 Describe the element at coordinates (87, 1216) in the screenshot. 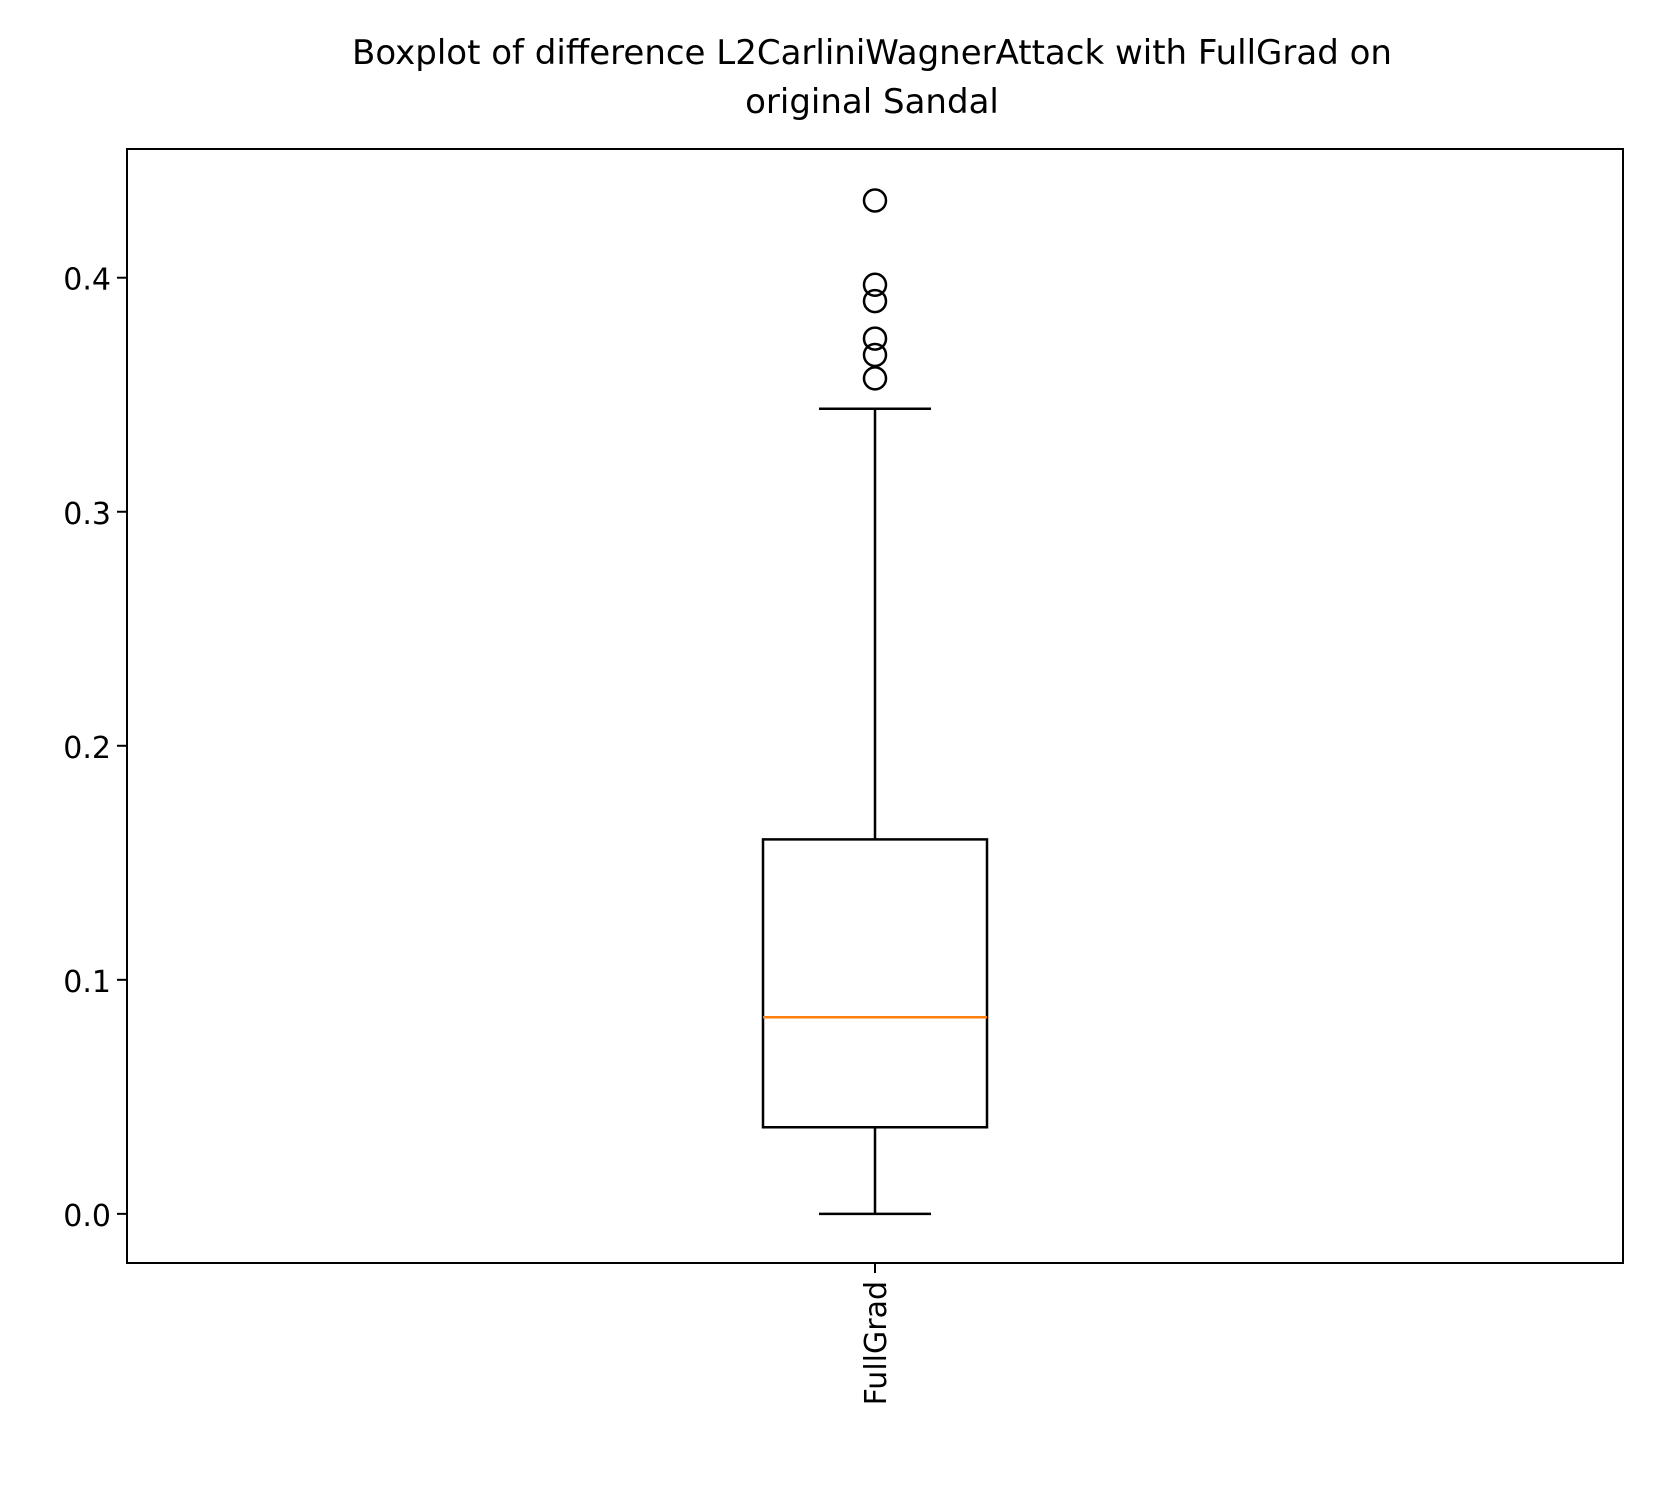

I see `y-tick-label: 0.0` at that location.